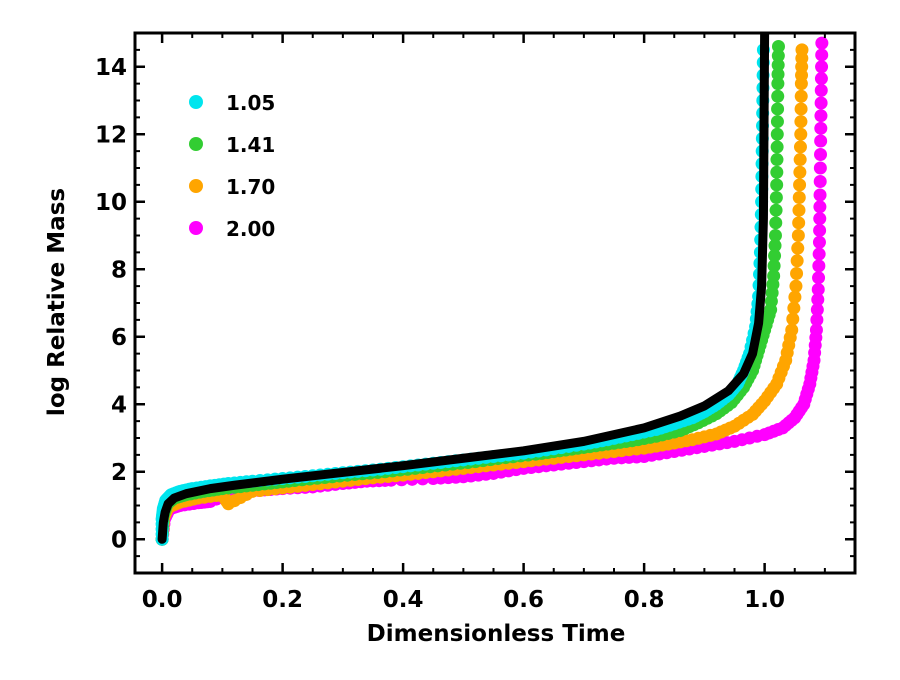  I want to click on x-axis-title: Dimensionless Time, so click(496, 634).